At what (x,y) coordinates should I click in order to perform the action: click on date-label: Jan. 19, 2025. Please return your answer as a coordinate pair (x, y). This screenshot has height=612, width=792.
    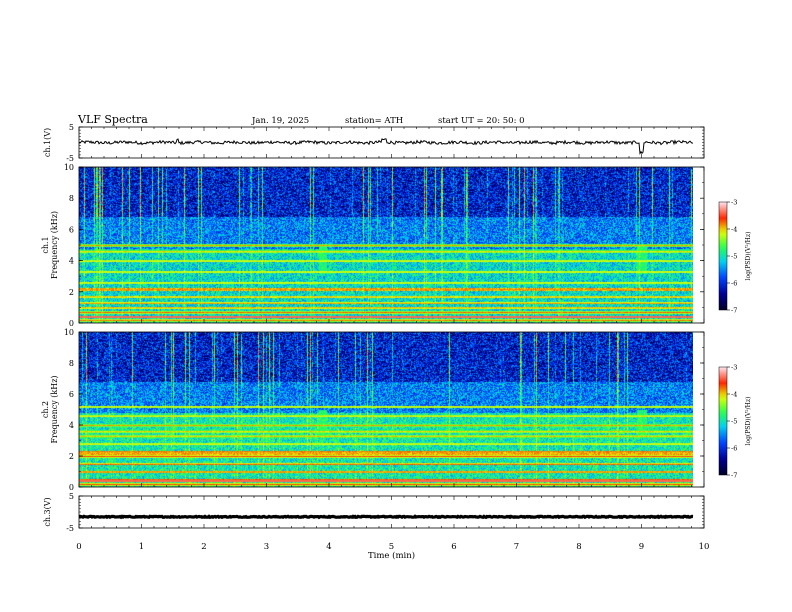
    Looking at the image, I should click on (280, 121).